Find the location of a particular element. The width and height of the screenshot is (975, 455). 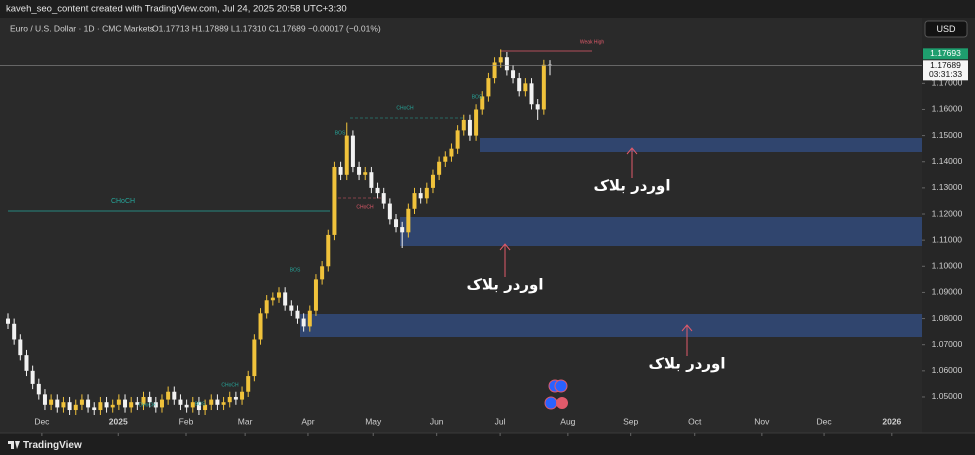

y-tick-label: 1.11000 is located at coordinates (947, 239).